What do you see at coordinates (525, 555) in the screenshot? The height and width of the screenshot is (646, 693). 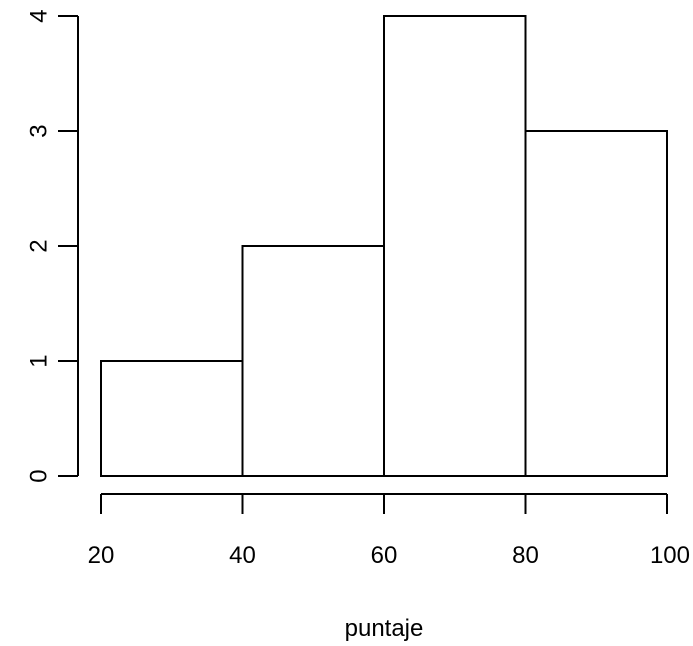 I see `x-tick-label-3: 80` at bounding box center [525, 555].